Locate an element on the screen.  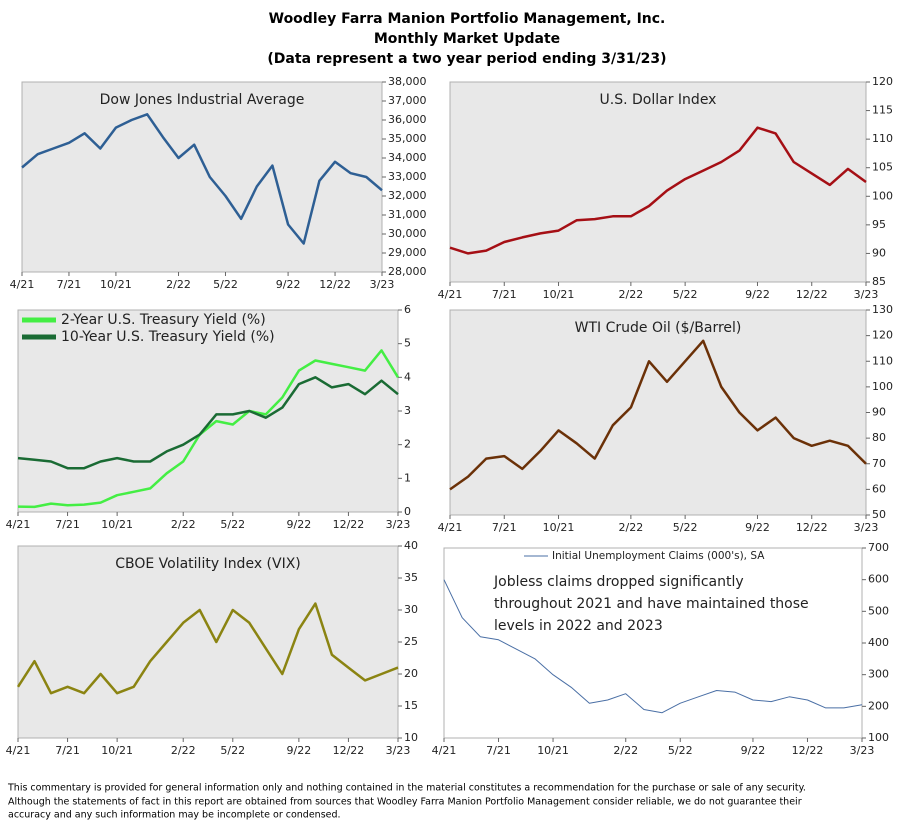
y-tick-label: 80 is located at coordinates (879, 437).